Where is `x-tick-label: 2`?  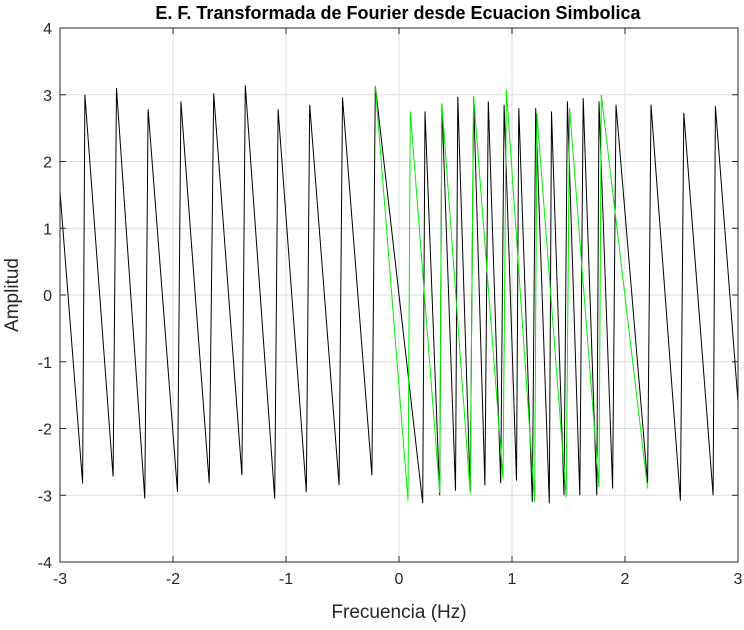
x-tick-label: 2 is located at coordinates (625, 579).